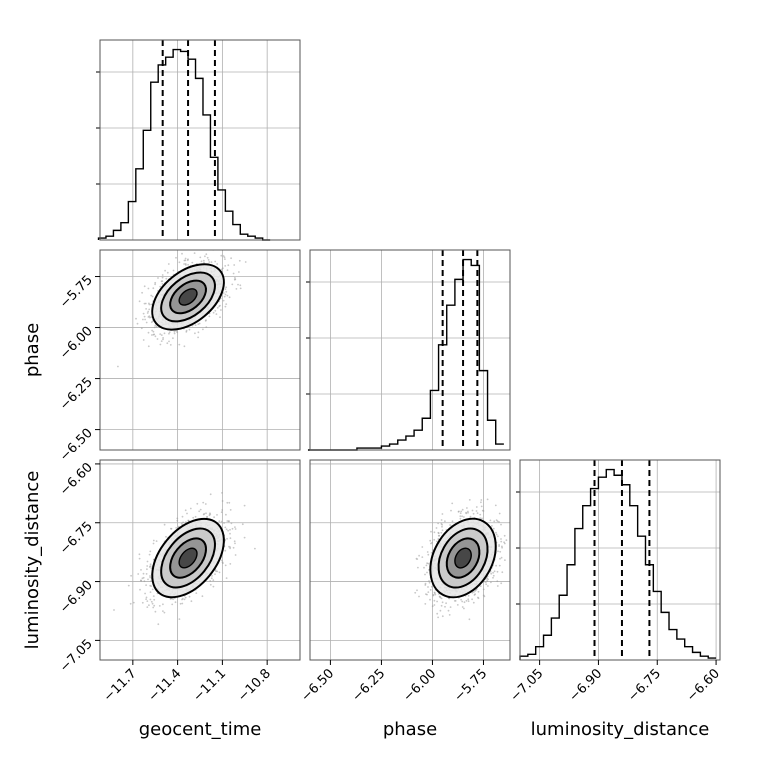 Image resolution: width=760 pixels, height=760 pixels. I want to click on panel-content, so click(200, 350).